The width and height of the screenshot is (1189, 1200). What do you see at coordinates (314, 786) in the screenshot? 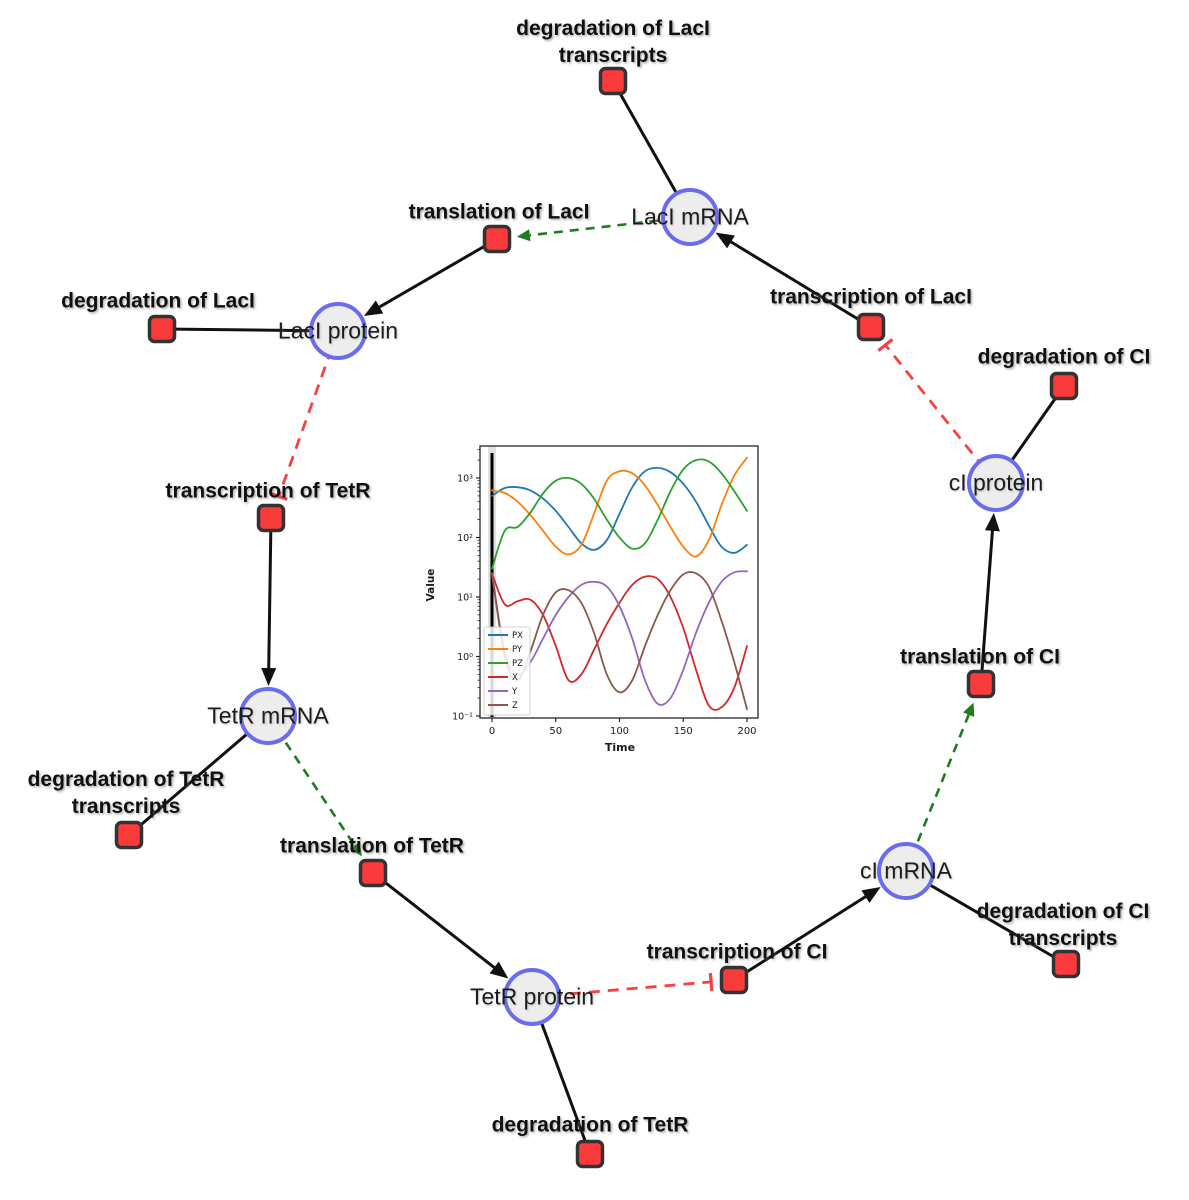
I see `edge-modifier-tetr_mrna-tl_tetr` at bounding box center [314, 786].